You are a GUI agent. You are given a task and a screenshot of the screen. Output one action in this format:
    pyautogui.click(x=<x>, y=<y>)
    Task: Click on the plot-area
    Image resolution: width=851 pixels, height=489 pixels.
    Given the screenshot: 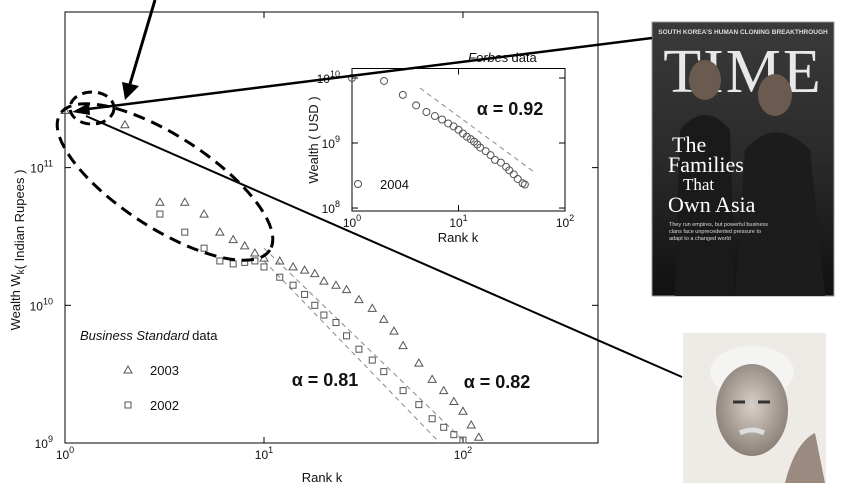 What is the action you would take?
    pyautogui.click(x=458, y=140)
    